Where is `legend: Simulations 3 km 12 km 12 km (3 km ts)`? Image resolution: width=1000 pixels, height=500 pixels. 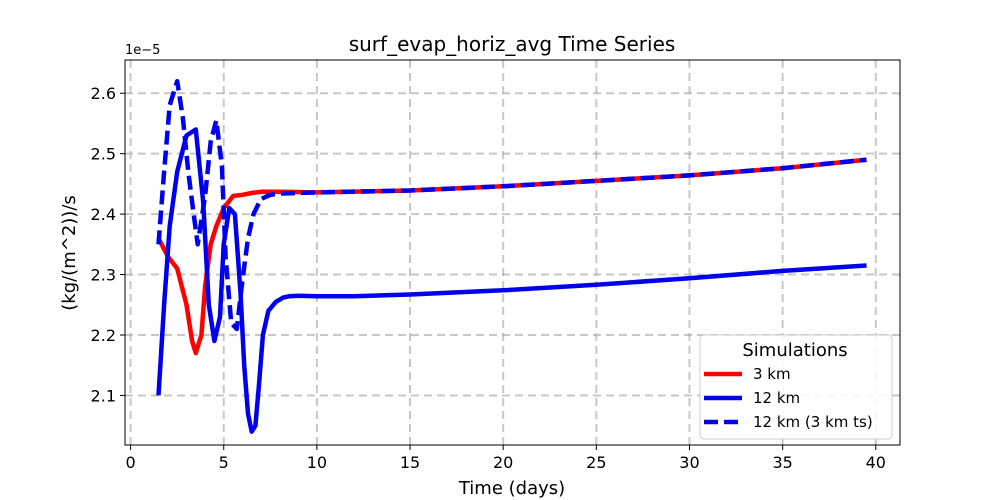 legend: Simulations 3 km 12 km 12 km (3 km ts) is located at coordinates (796, 387).